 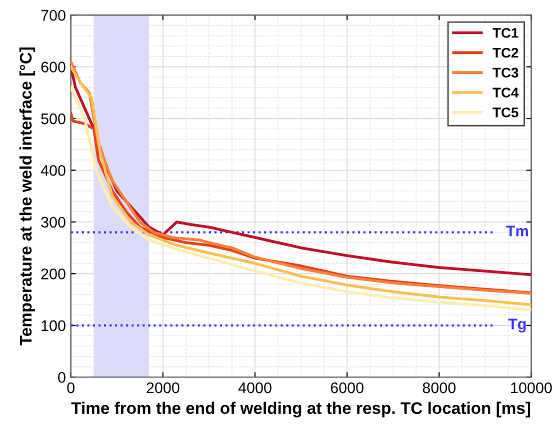 I want to click on y-tick-label: 100, so click(x=54, y=326).